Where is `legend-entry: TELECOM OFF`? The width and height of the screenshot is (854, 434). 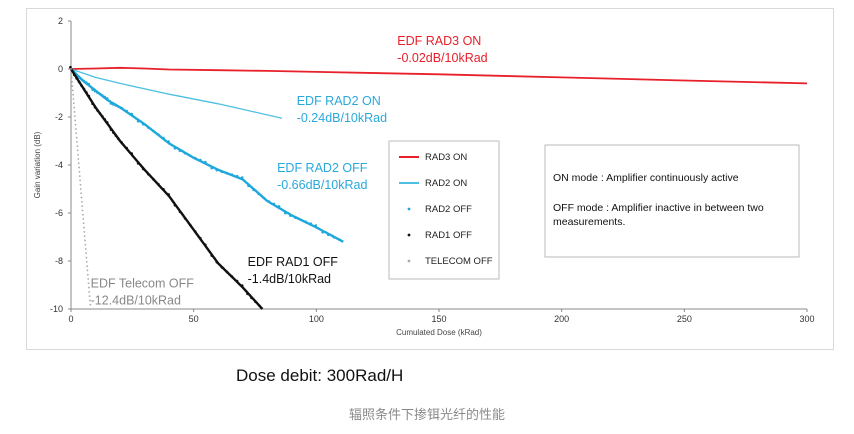 legend-entry: TELECOM OFF is located at coordinates (459, 261).